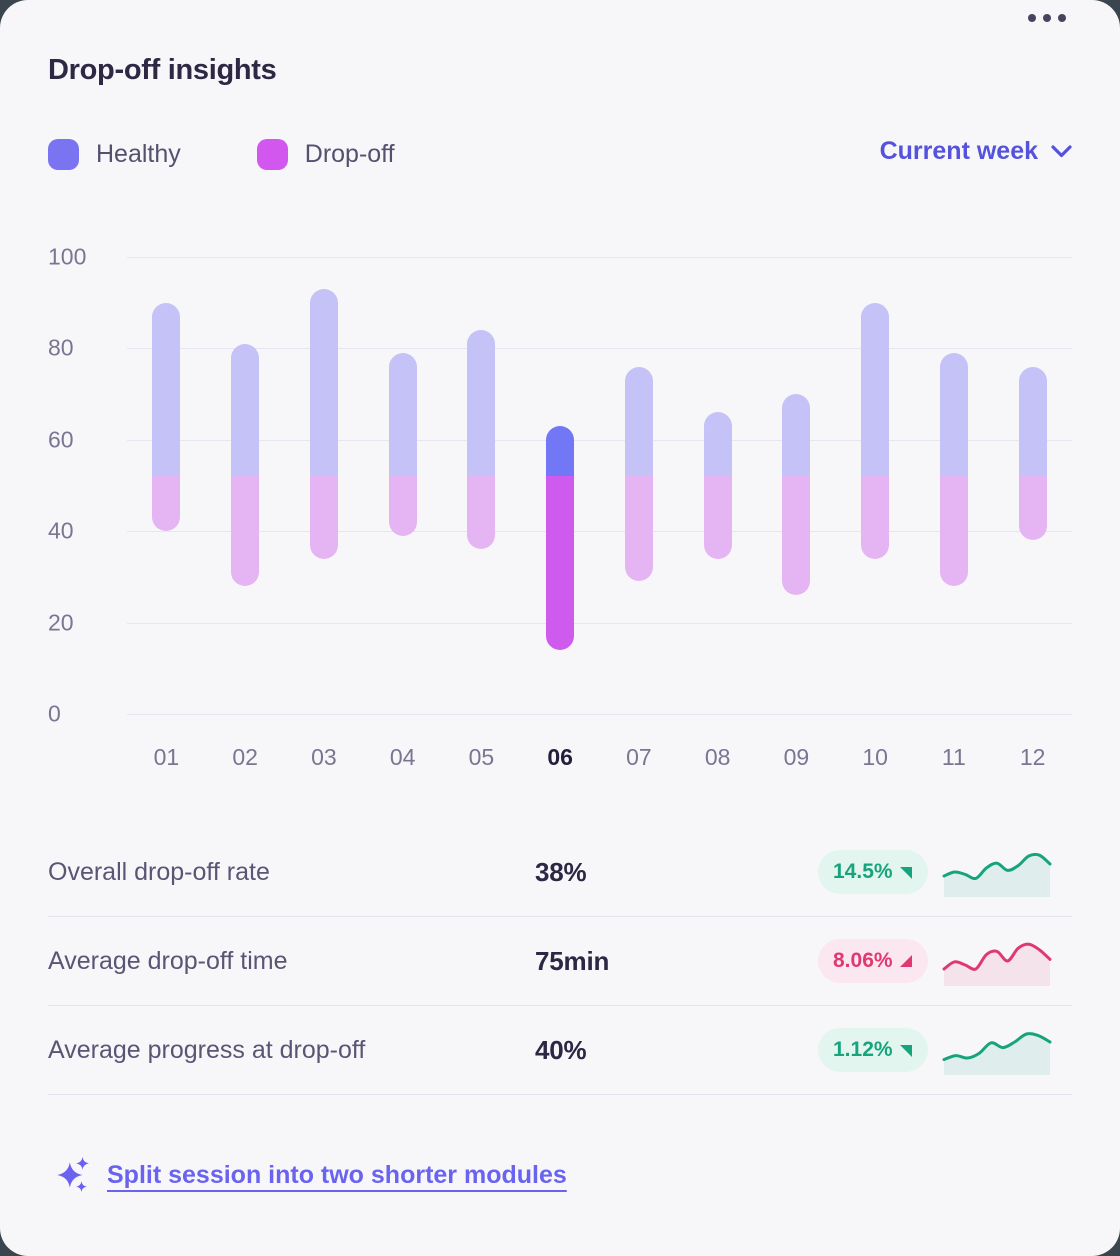 The height and width of the screenshot is (1256, 1120). I want to click on chevron-down-icon, so click(1061, 151).